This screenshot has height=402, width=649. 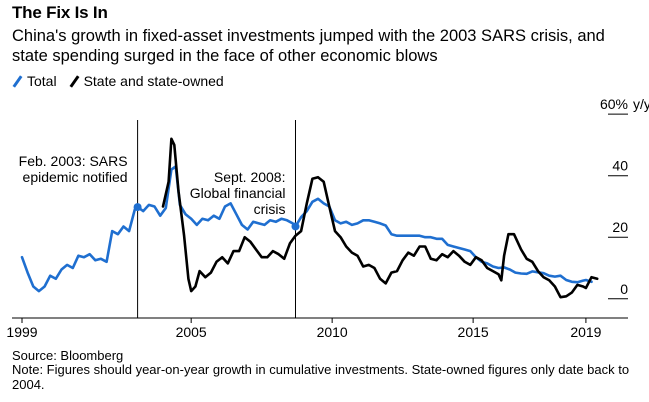 What do you see at coordinates (73, 161) in the screenshot?
I see `annotation-text: Feb. 2003: SARS` at bounding box center [73, 161].